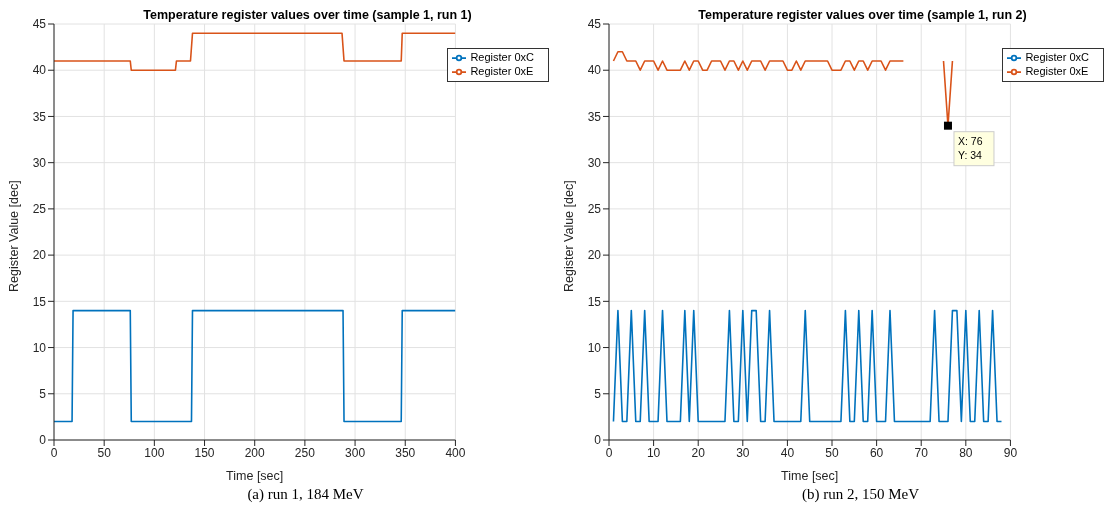  Describe the element at coordinates (305, 452) in the screenshot. I see `x-tick-label: 250` at that location.